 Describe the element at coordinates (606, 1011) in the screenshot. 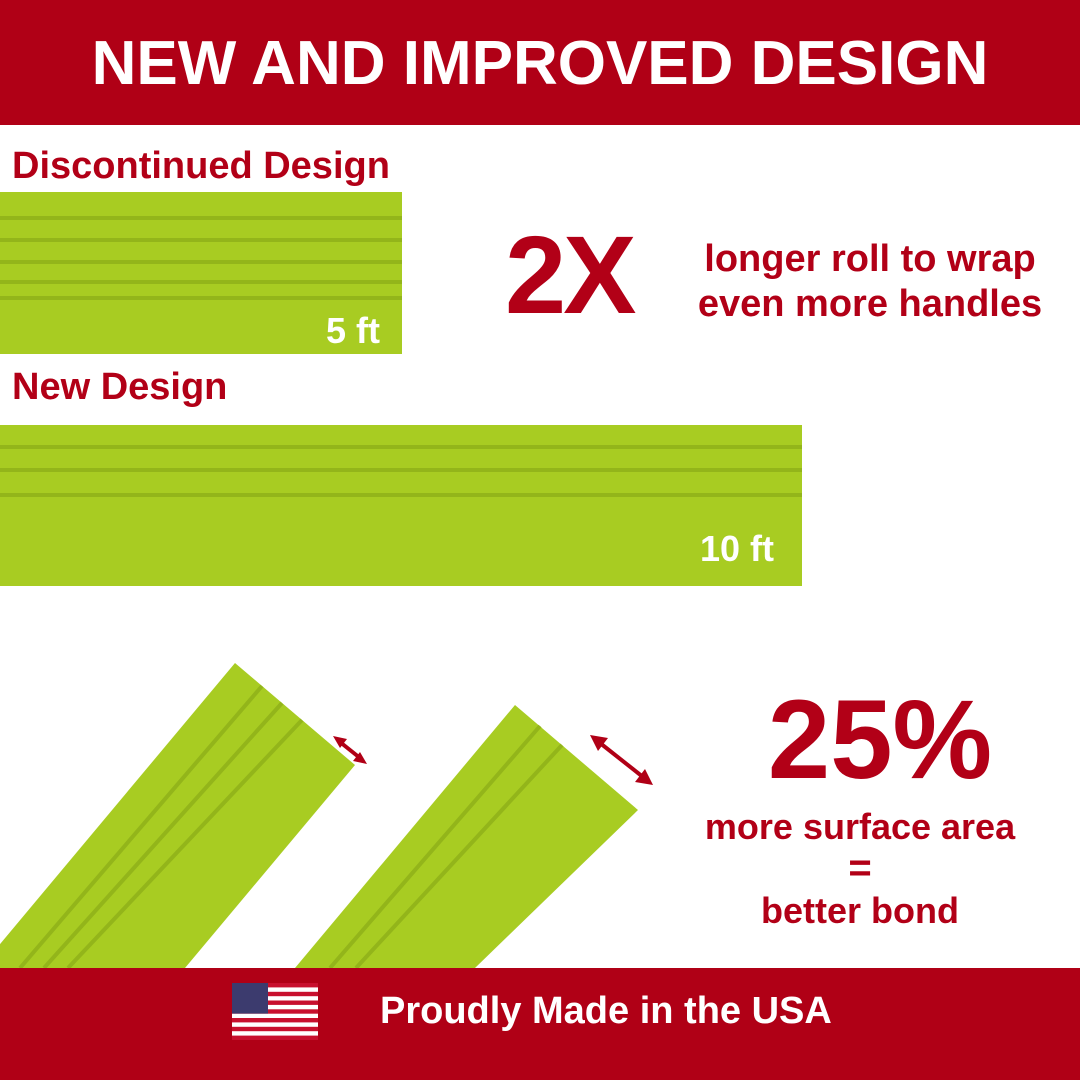

I see `footer-text: Proudly Made in the USA` at that location.